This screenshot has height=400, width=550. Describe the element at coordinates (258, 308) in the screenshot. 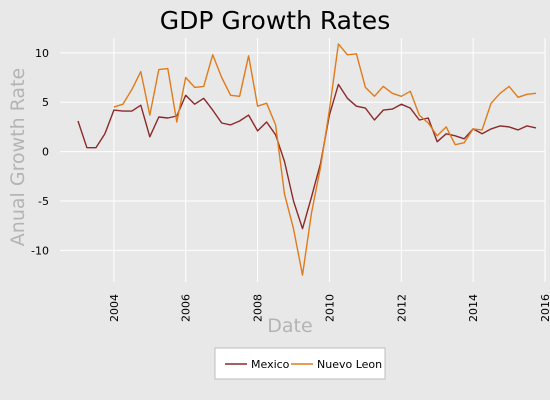

I see `x-tick-label: 2008` at that location.